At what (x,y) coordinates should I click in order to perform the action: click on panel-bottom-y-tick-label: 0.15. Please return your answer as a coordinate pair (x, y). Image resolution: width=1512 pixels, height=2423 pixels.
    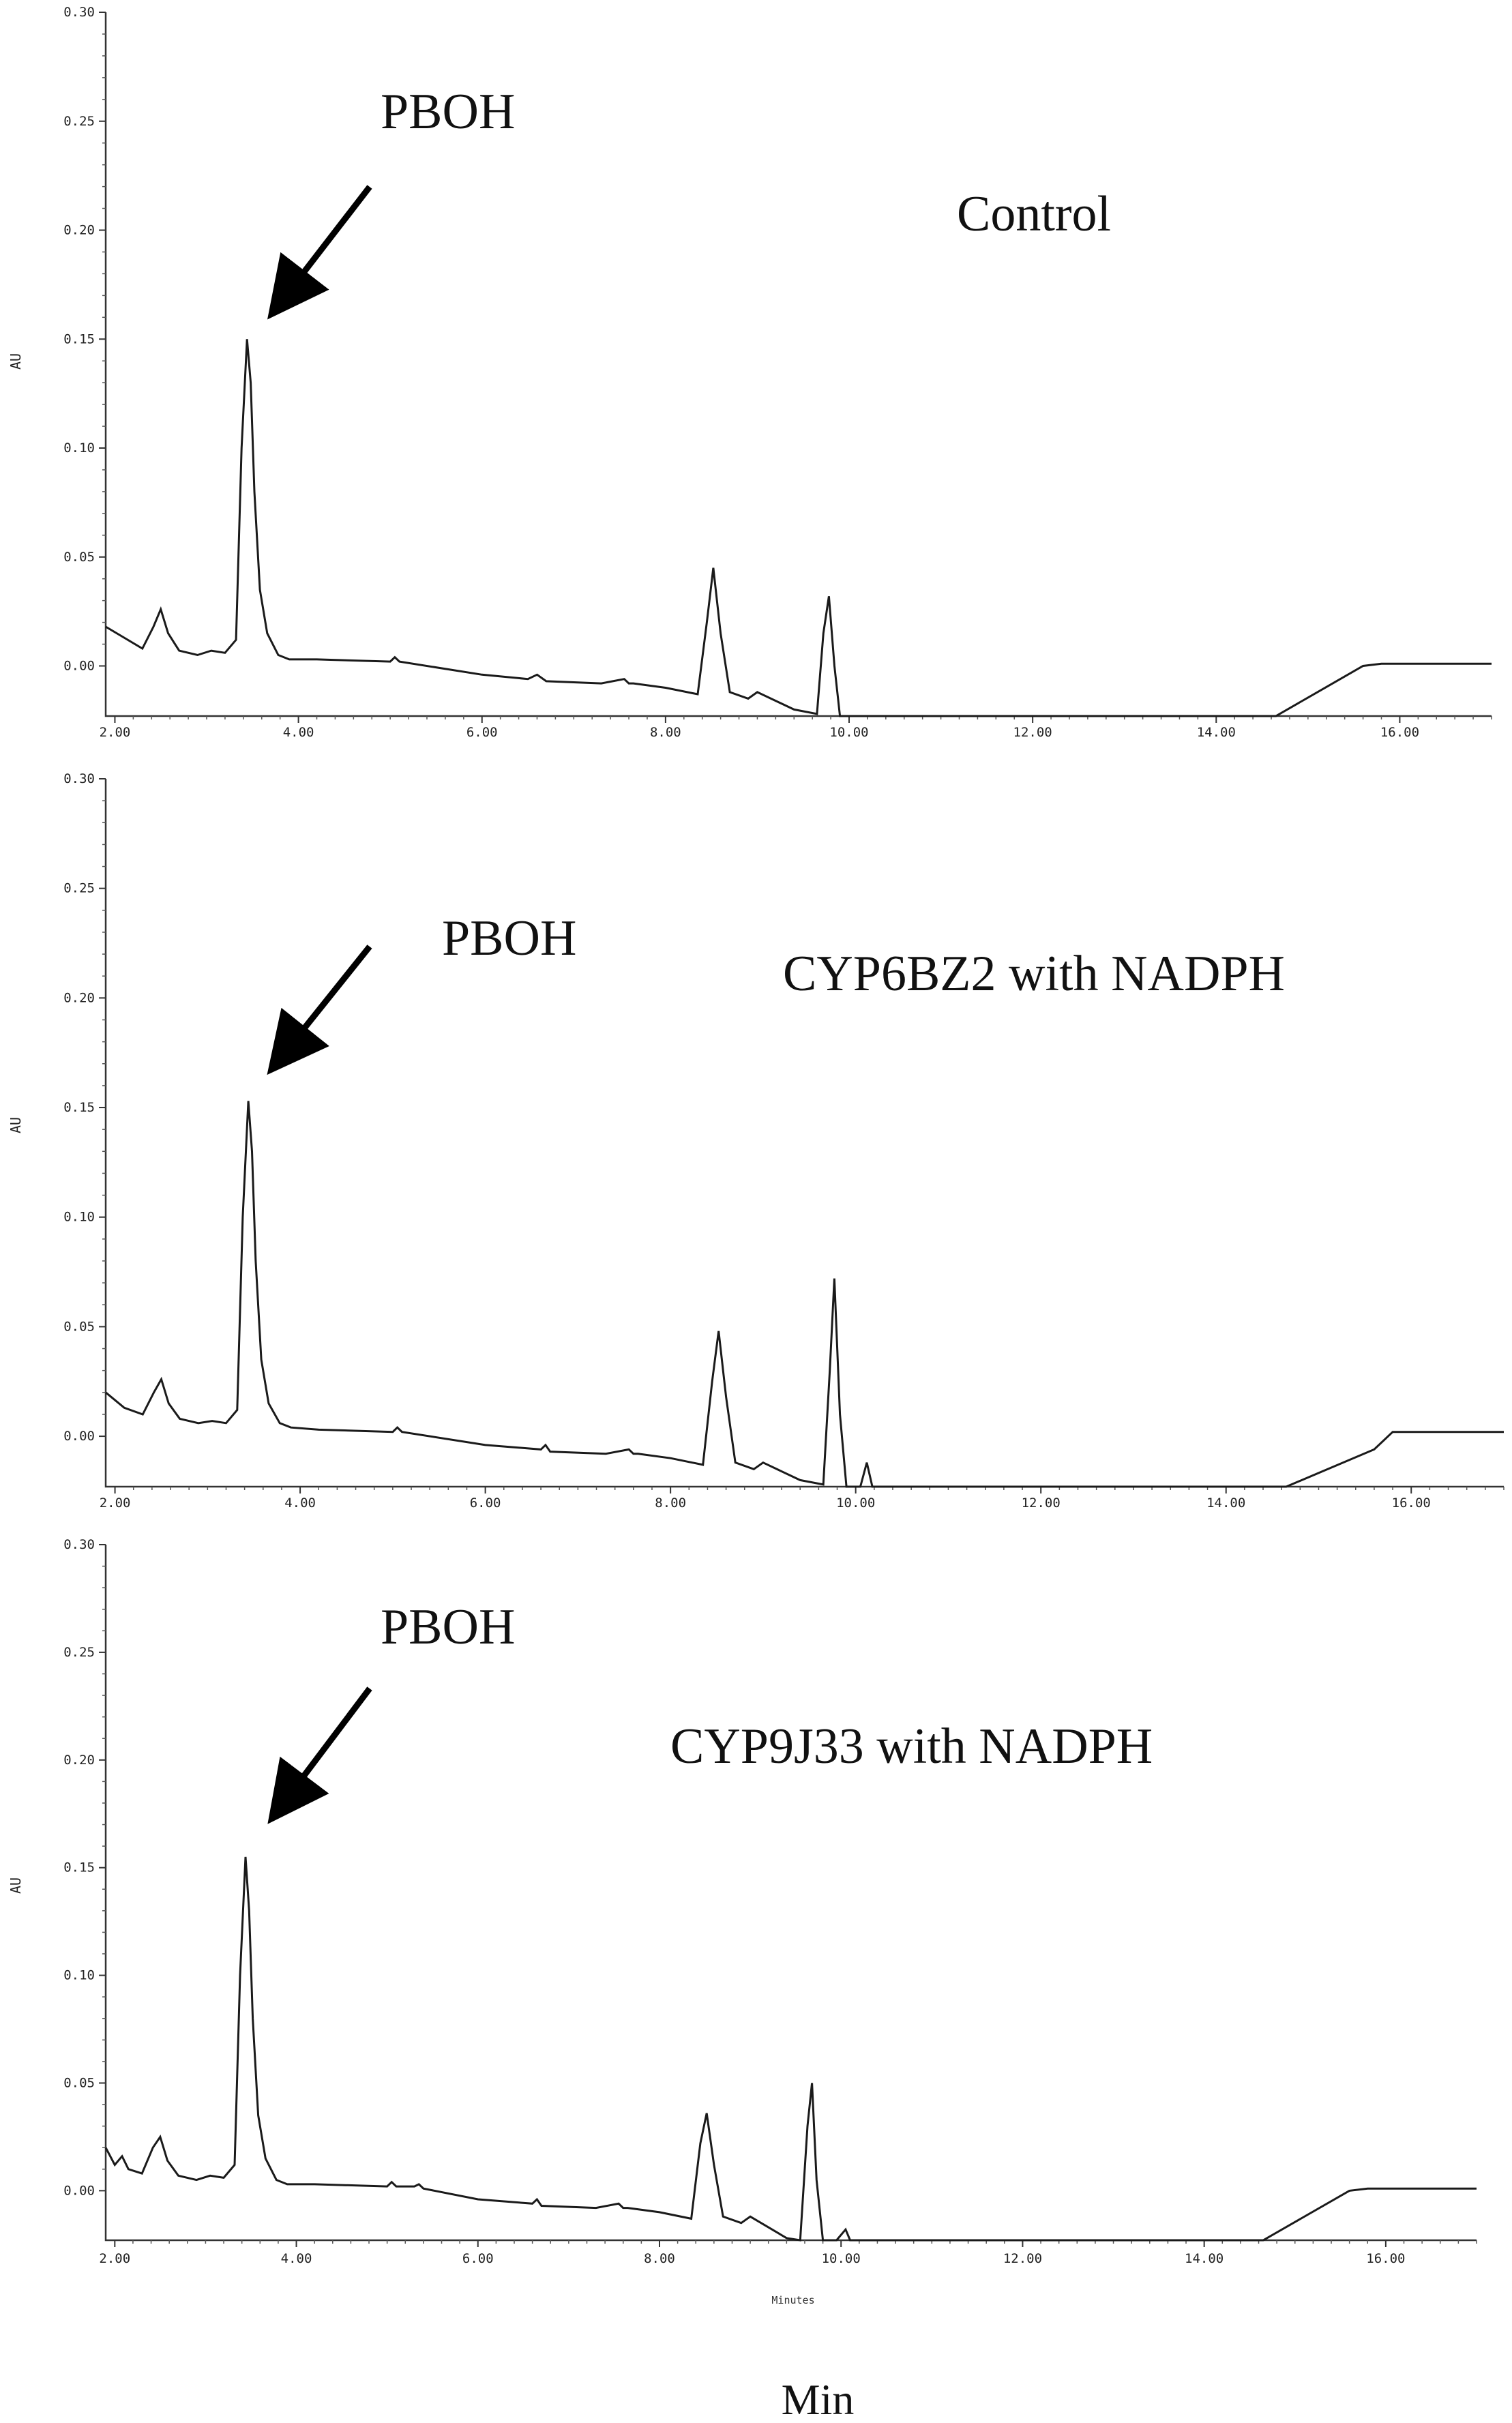
    Looking at the image, I should click on (79, 1868).